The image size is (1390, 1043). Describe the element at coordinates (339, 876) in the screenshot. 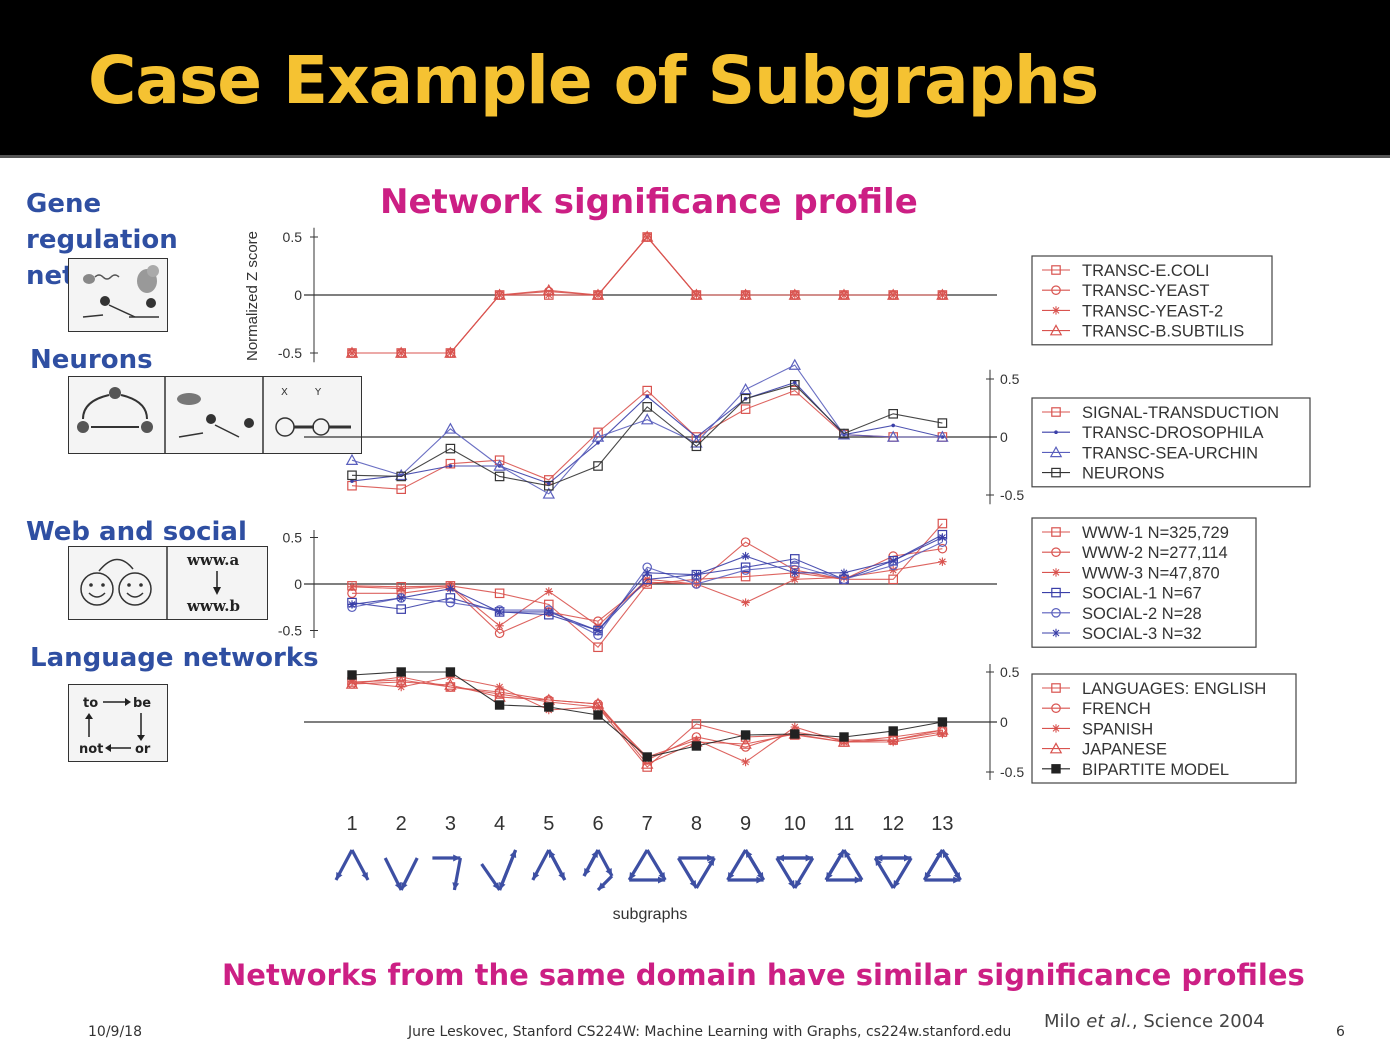

I see `motif-1-edge-1-head` at that location.